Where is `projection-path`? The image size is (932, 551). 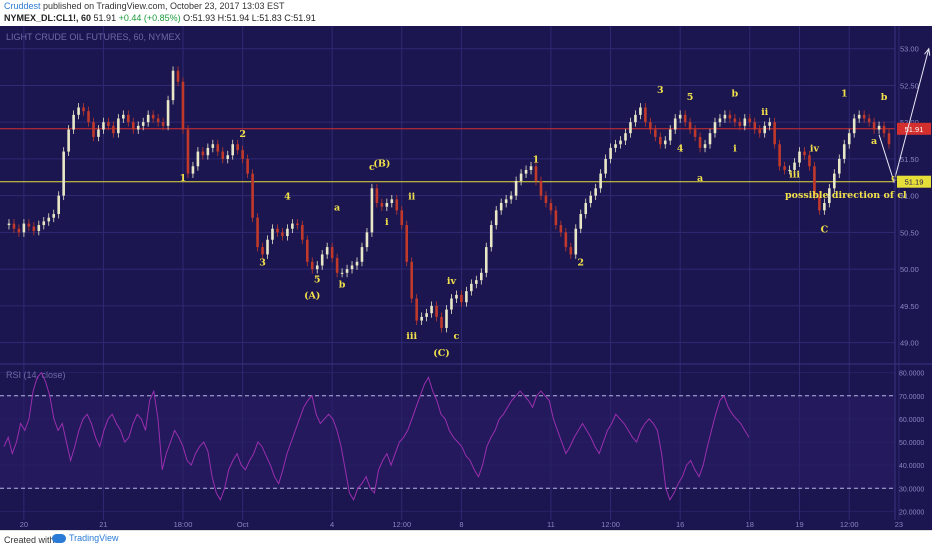
projection-path is located at coordinates (904, 115).